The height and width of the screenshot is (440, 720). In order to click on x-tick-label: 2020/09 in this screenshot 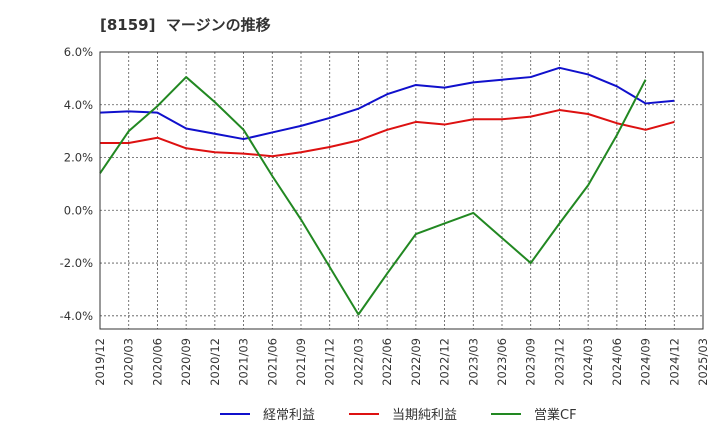, I will do `click(186, 362)`.